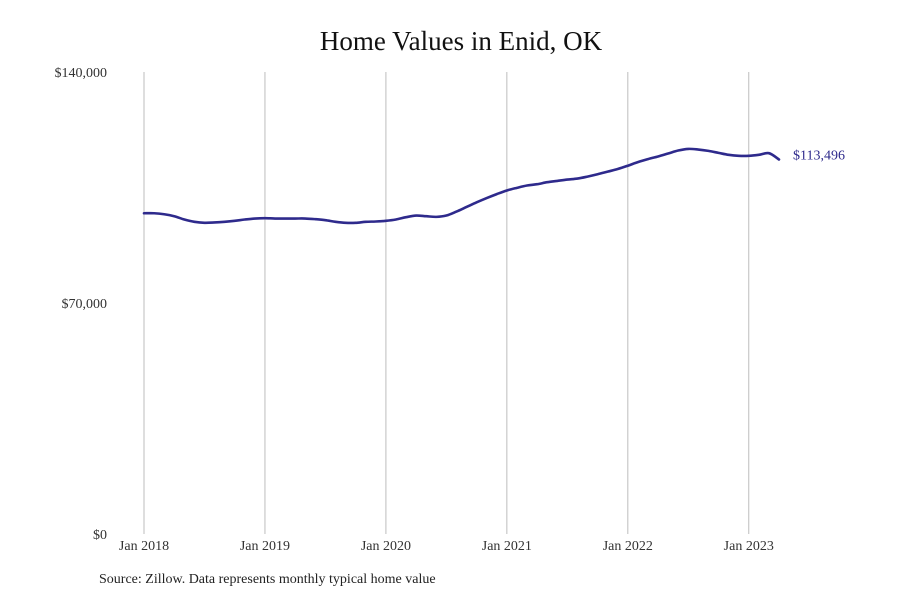  I want to click on x-tick-label: Jan 2021, so click(507, 546).